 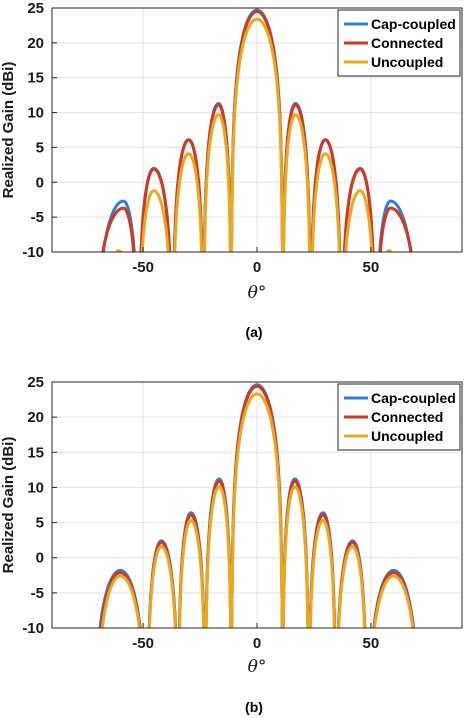 What do you see at coordinates (253, 332) in the screenshot?
I see `panel-caption: (a)` at bounding box center [253, 332].